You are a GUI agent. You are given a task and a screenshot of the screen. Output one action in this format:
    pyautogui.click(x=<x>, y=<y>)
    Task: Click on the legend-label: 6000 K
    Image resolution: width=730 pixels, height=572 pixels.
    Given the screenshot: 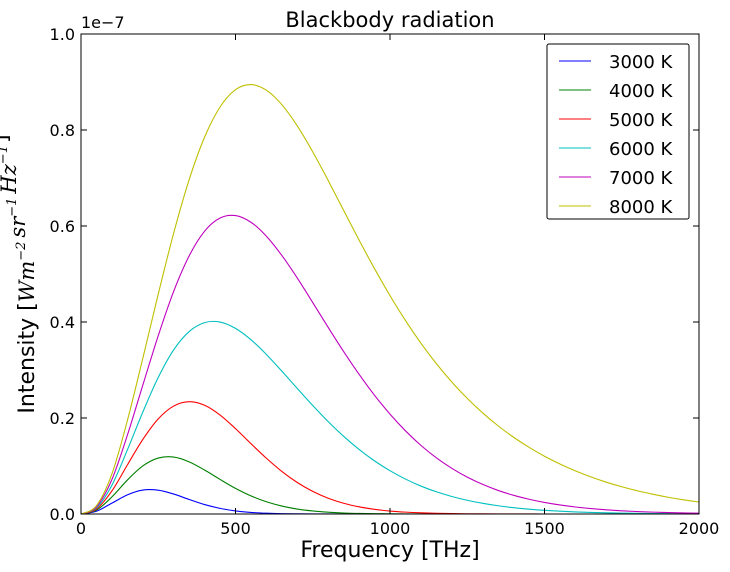 What is the action you would take?
    pyautogui.click(x=641, y=149)
    